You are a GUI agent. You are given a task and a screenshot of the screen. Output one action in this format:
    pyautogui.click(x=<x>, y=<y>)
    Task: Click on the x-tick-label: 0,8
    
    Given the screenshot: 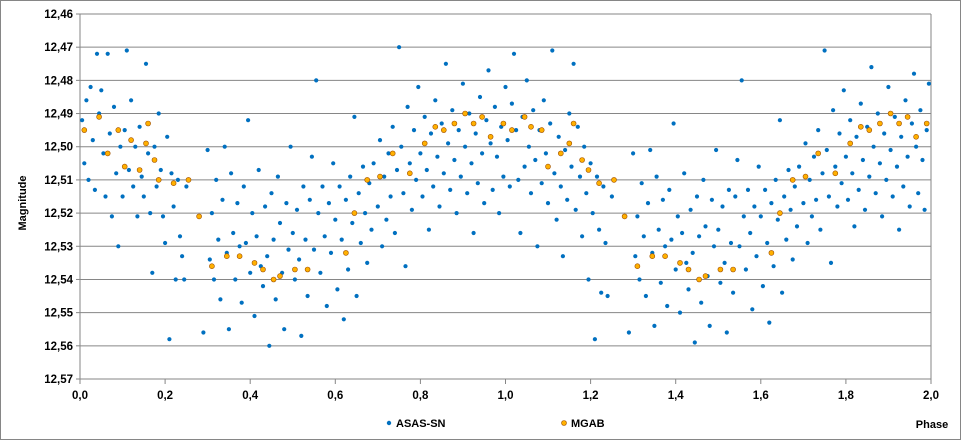 What is the action you would take?
    pyautogui.click(x=420, y=396)
    